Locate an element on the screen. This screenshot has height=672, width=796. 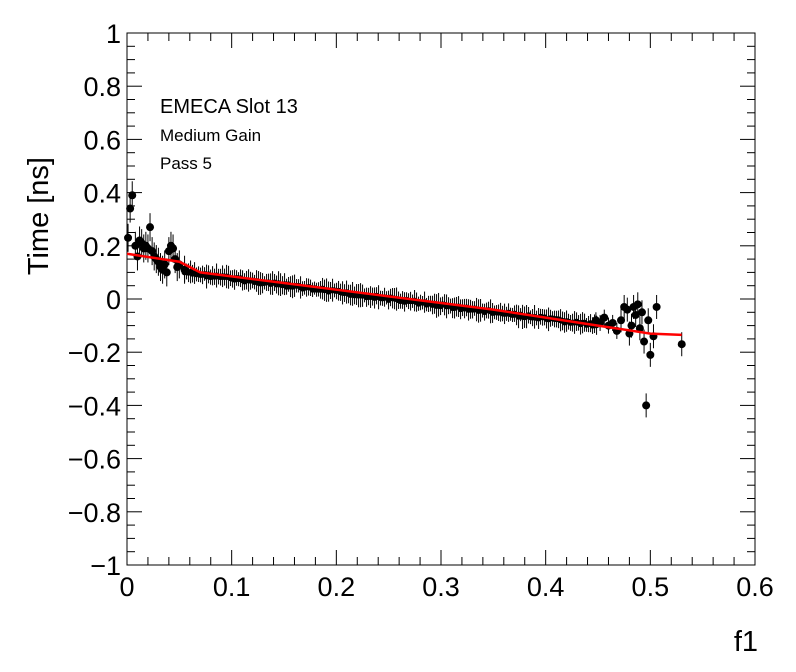
y-tick-label: 0.6 is located at coordinates (102, 140).